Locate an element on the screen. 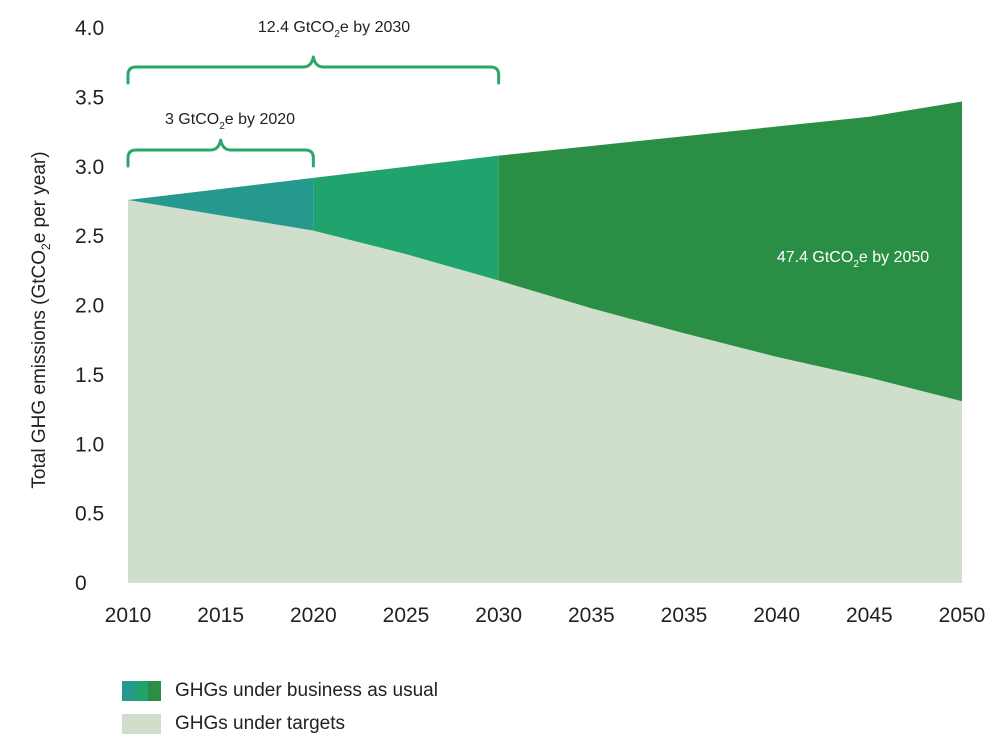  annotation-2030: 12.4 GtCO2e by 2030 is located at coordinates (334, 29).